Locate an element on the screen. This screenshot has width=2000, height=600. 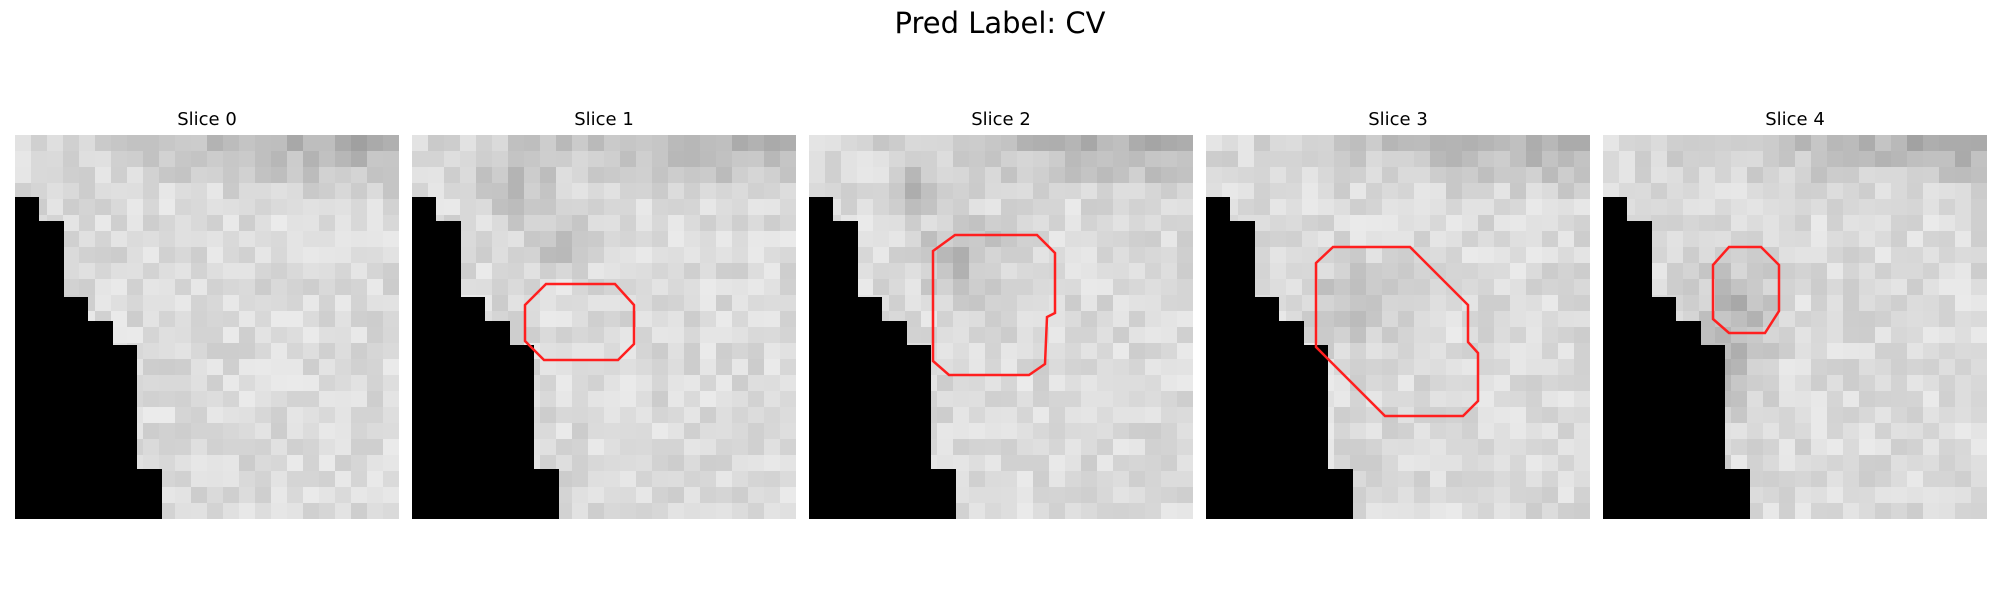
slice-title: Slice 4 is located at coordinates (1795, 119).